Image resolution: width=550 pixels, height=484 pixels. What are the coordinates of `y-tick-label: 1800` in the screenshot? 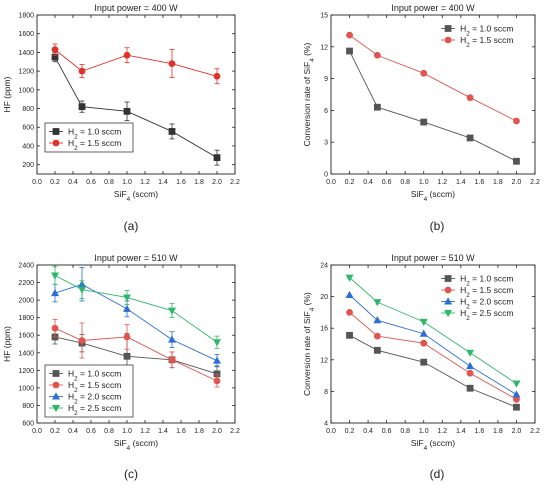 It's located at (26, 318).